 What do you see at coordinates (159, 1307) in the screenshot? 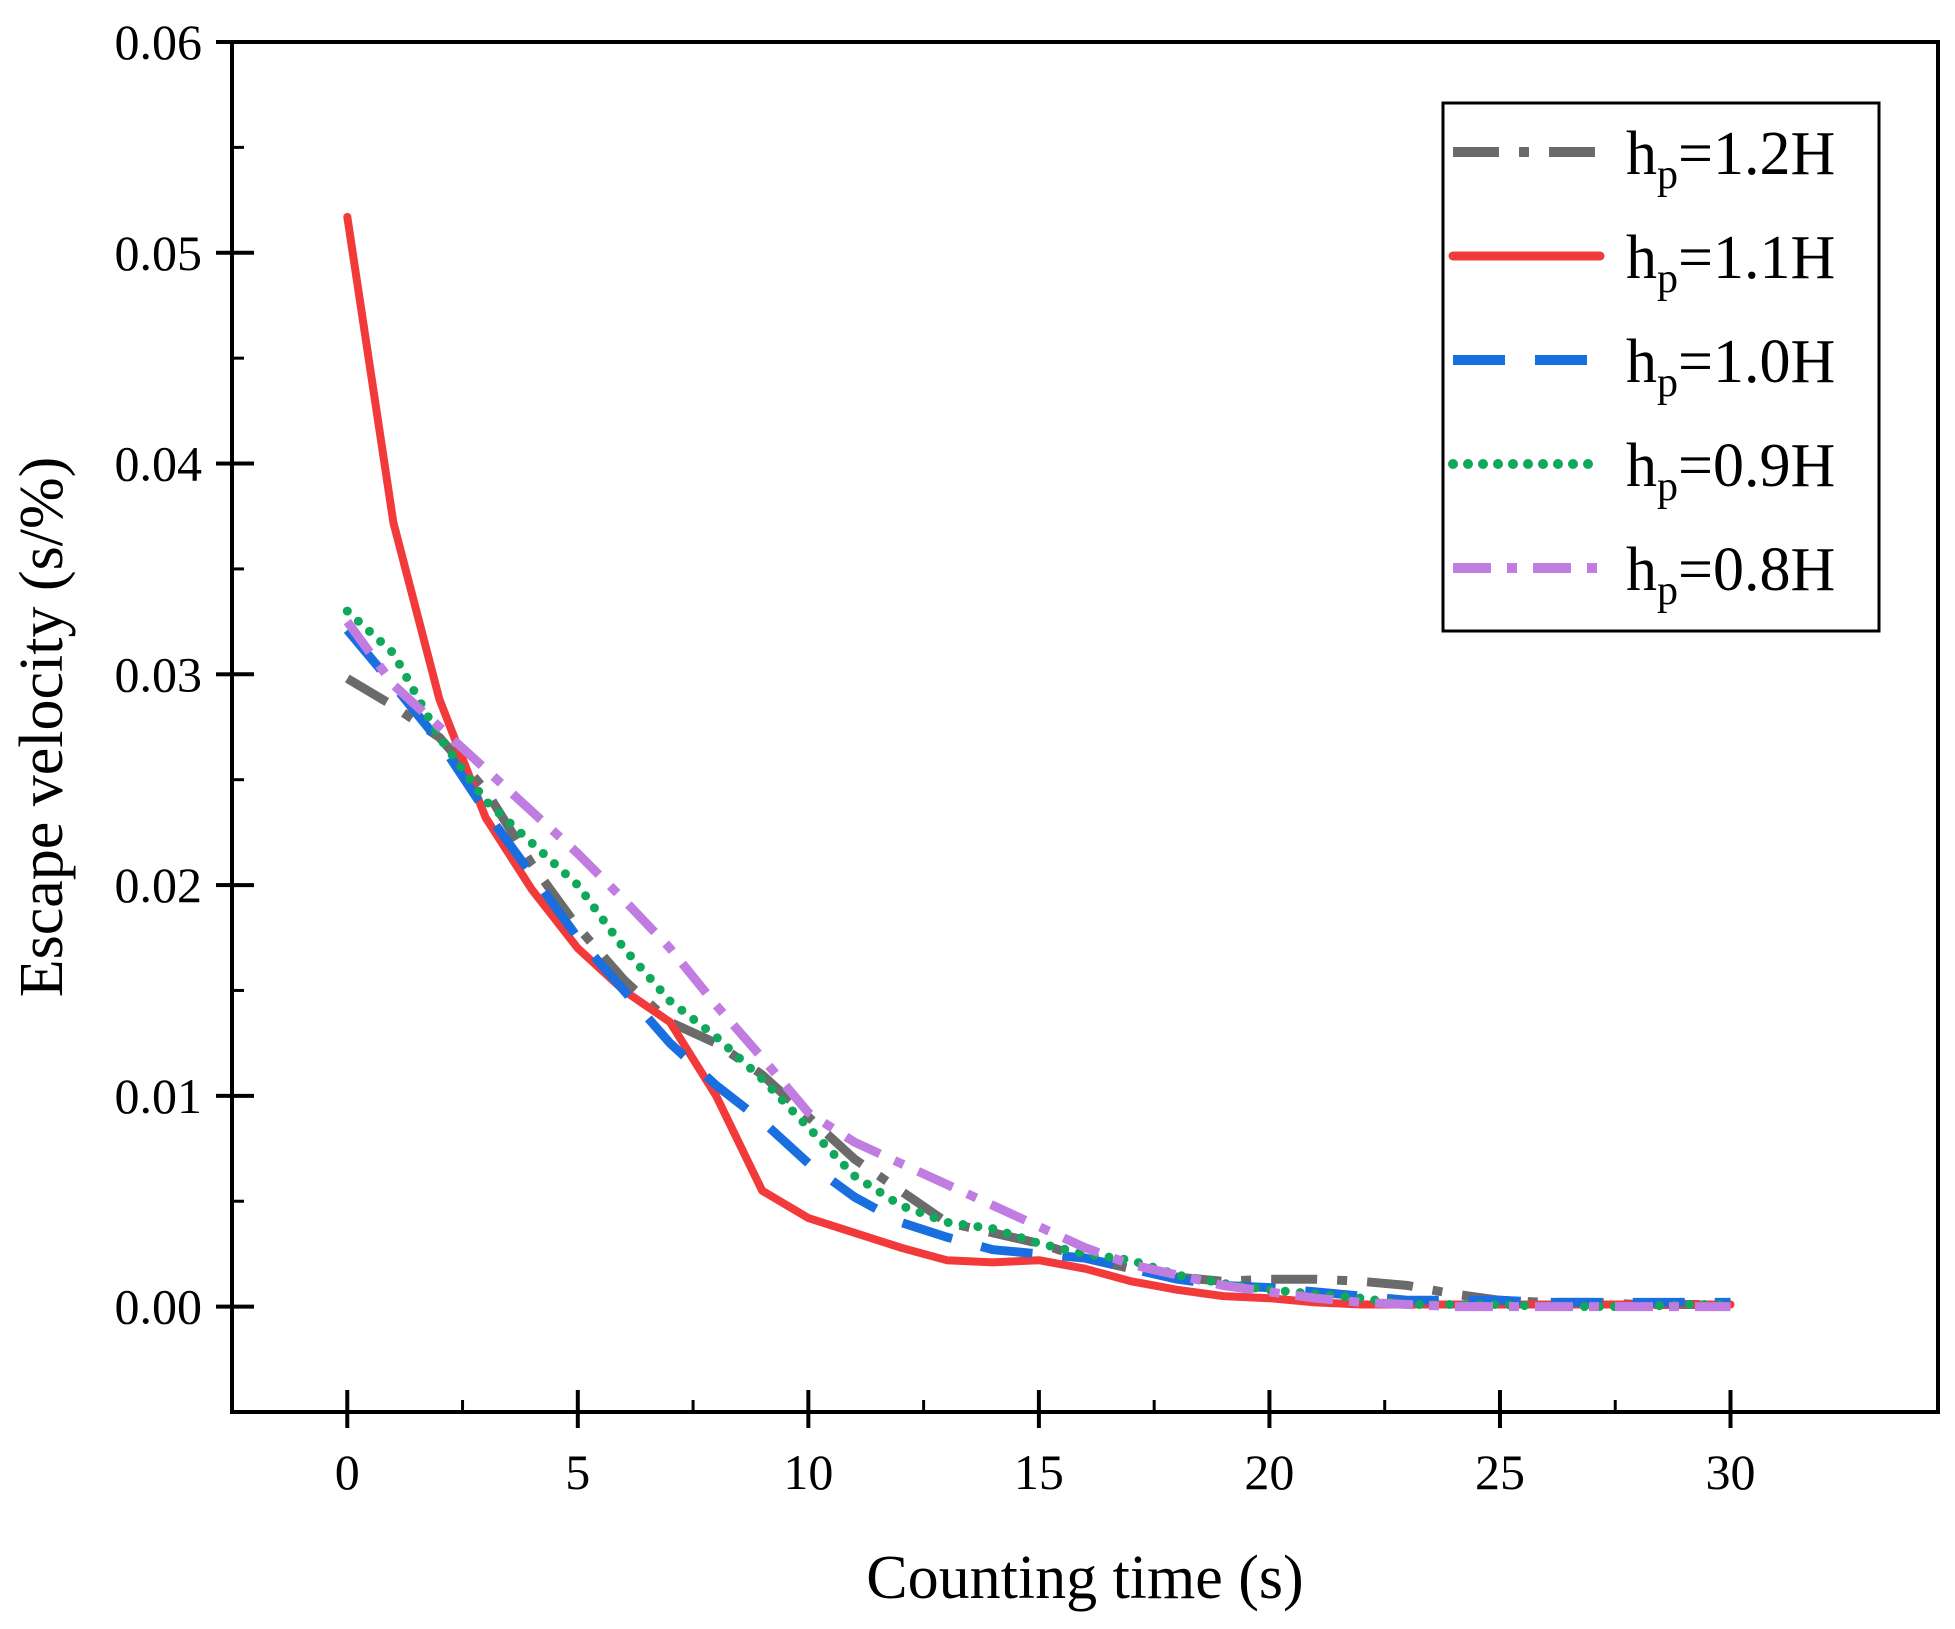
I see `y-tick-label: 0.00` at bounding box center [159, 1307].